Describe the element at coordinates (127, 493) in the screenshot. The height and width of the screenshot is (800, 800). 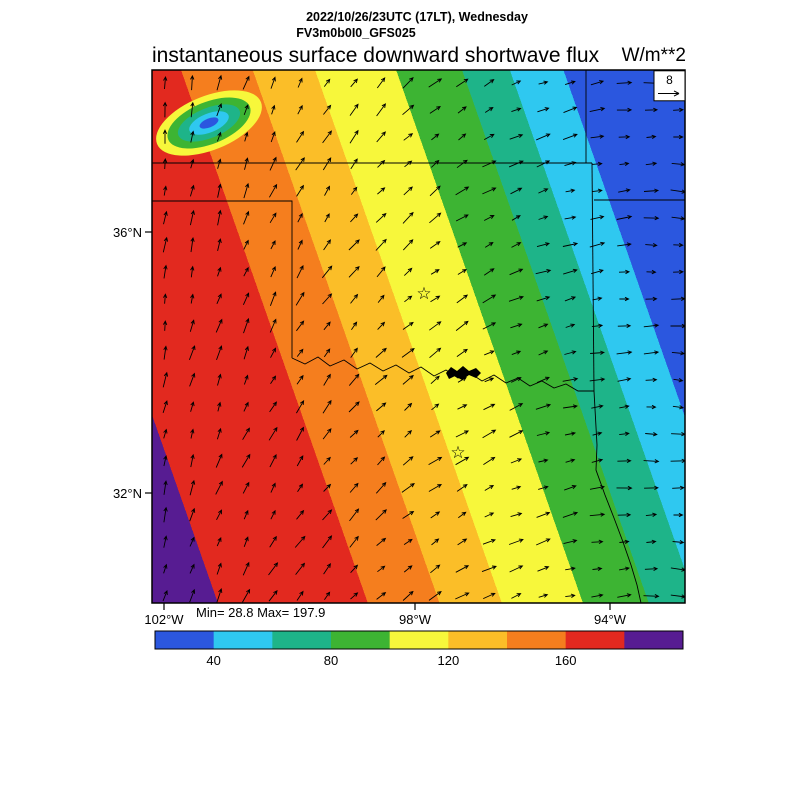
I see `lat-tick-label: 32°N` at that location.